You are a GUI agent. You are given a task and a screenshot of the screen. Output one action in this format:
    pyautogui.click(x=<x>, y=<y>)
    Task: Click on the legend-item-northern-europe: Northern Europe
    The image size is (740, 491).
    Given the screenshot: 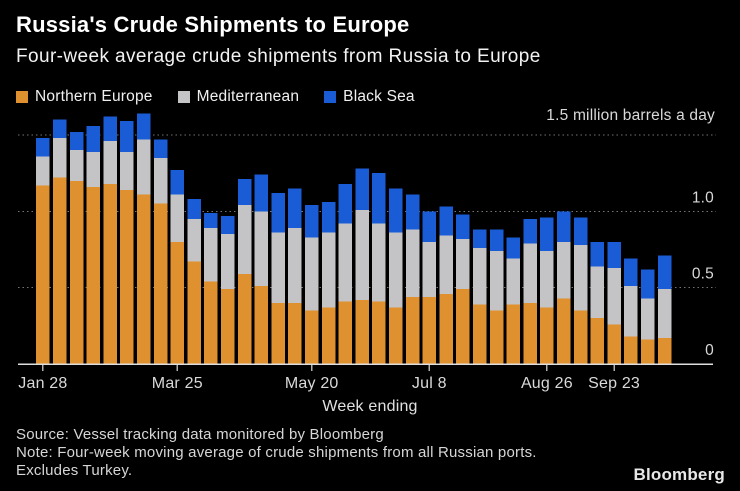 What is the action you would take?
    pyautogui.click(x=84, y=97)
    